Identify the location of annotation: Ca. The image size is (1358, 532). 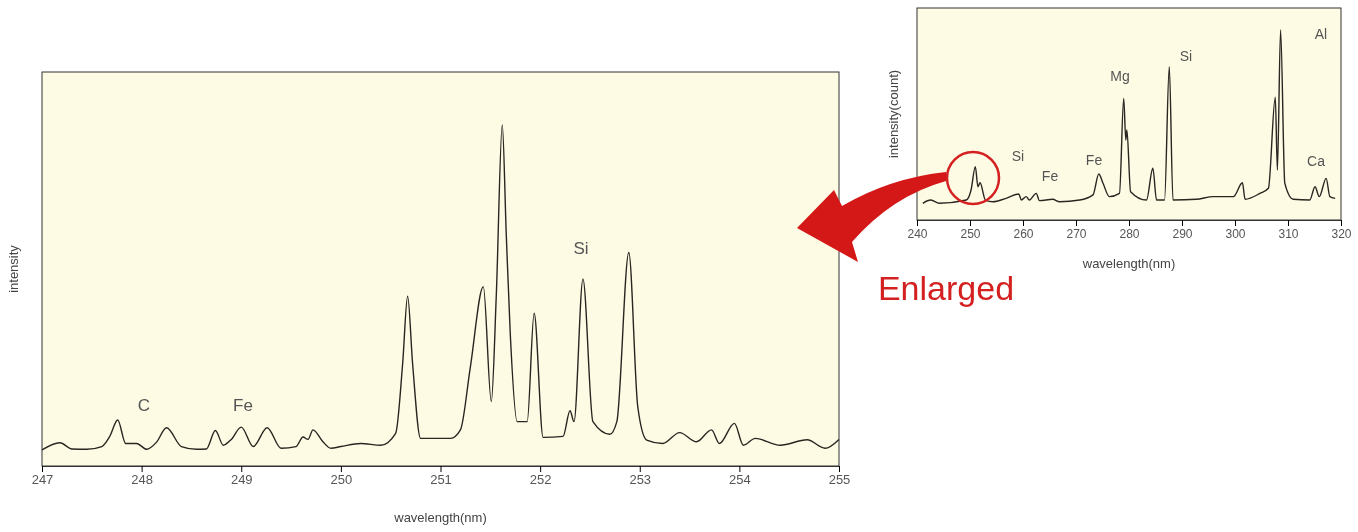
(1316, 160).